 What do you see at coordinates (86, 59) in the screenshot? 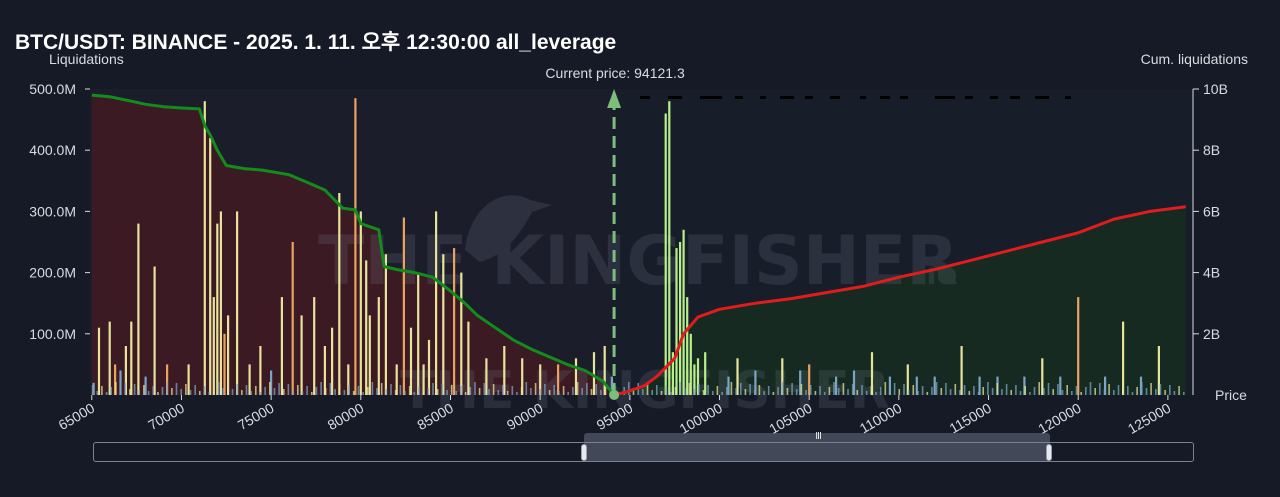
I see `y-axis-label: Liquidations` at bounding box center [86, 59].